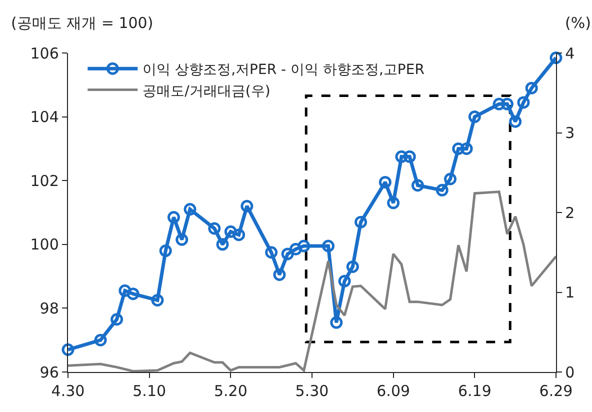  Describe the element at coordinates (231, 391) in the screenshot. I see `x-tick-label: 5.20` at that location.